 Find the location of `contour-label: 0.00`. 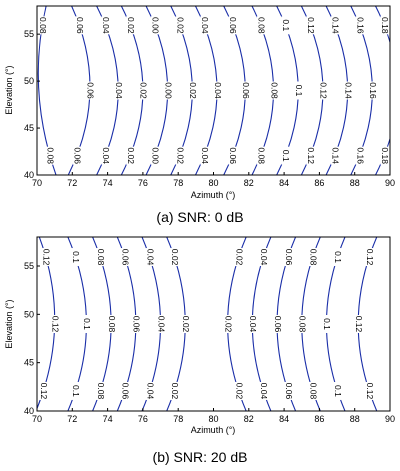

contour-label: 0.00 is located at coordinates (168, 90).